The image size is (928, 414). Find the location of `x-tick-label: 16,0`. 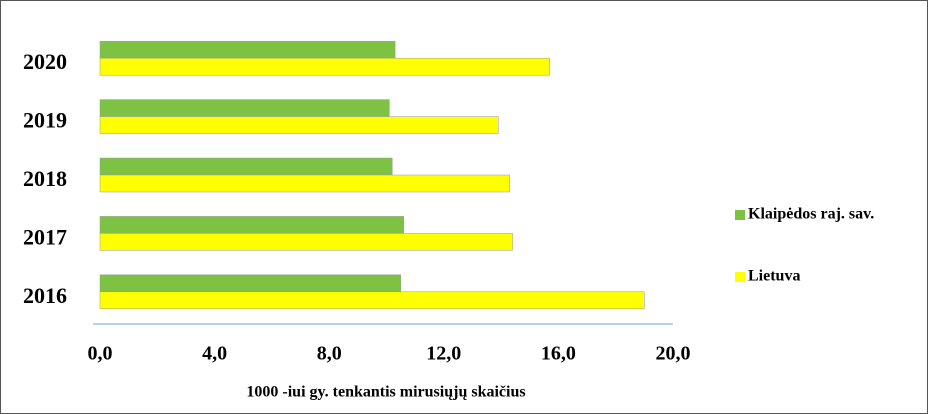

x-tick-label: 16,0 is located at coordinates (558, 354).